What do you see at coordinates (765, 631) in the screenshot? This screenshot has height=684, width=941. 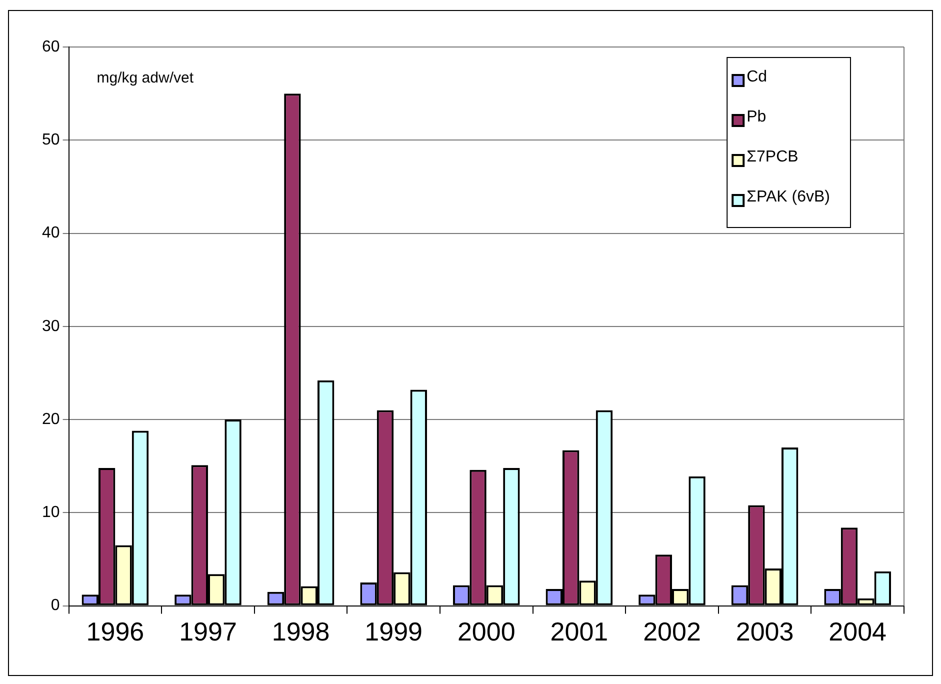 I see `x-tick-label: 2003` at bounding box center [765, 631].